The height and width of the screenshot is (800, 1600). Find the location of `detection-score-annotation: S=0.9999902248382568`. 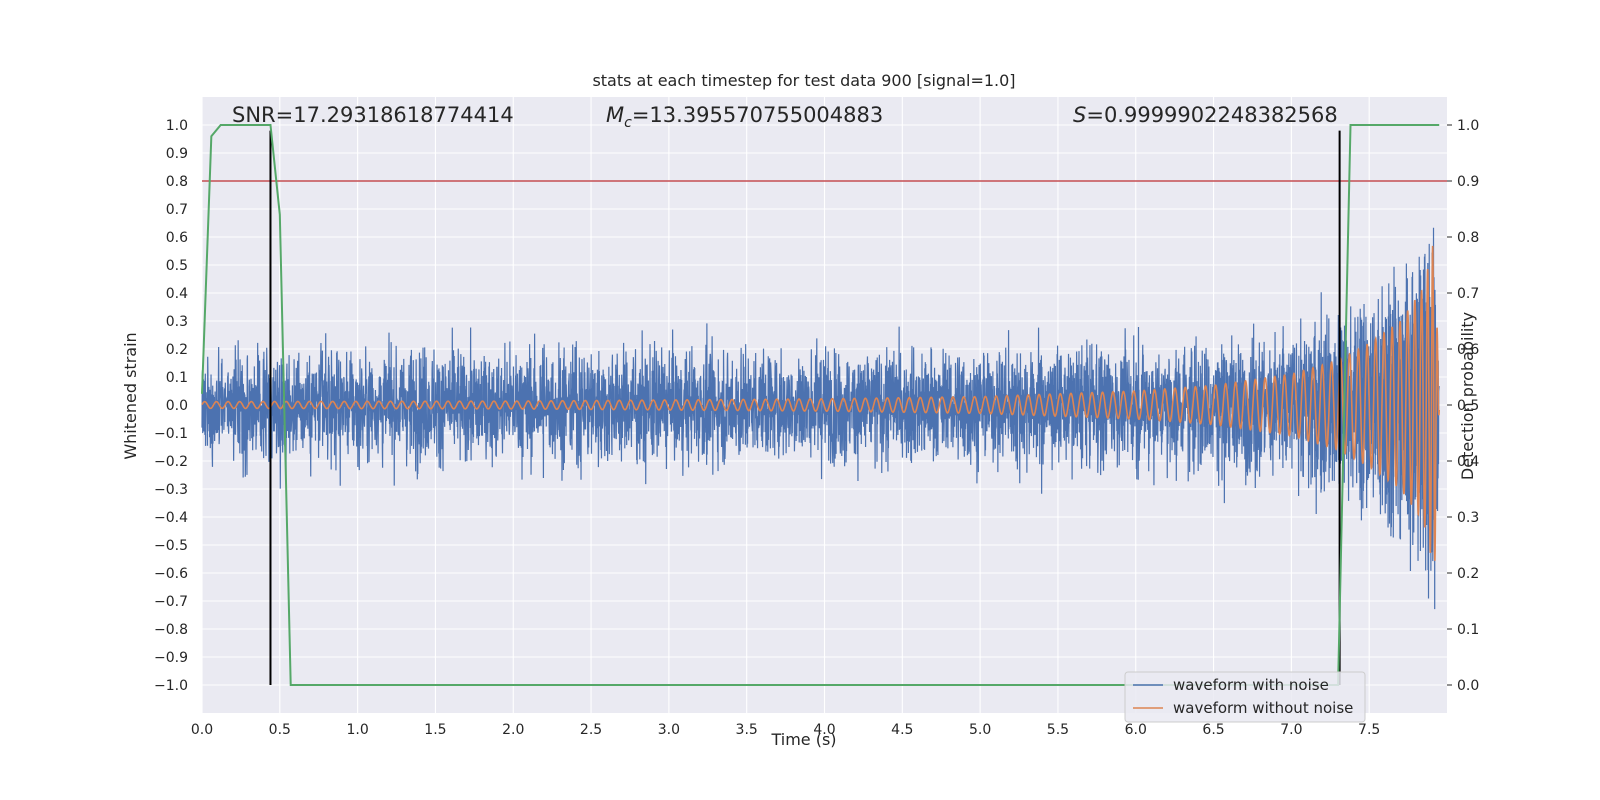

detection-score-annotation: S=0.9999902248382568 is located at coordinates (1205, 115).